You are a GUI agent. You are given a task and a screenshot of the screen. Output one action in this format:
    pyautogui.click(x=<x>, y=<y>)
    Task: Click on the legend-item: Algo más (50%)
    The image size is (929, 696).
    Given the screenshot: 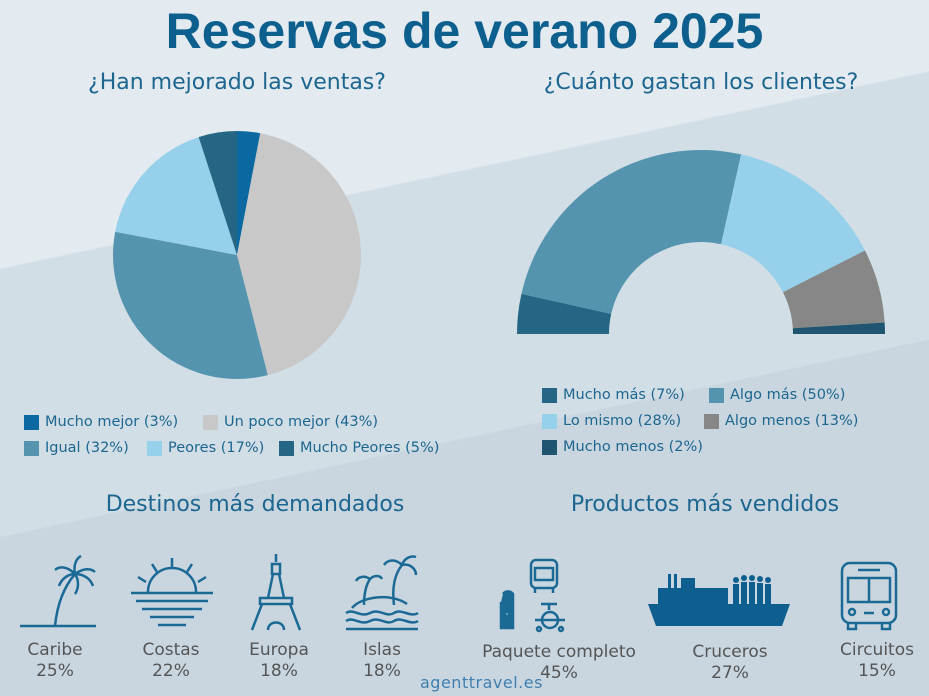 What is the action you would take?
    pyautogui.click(x=777, y=395)
    